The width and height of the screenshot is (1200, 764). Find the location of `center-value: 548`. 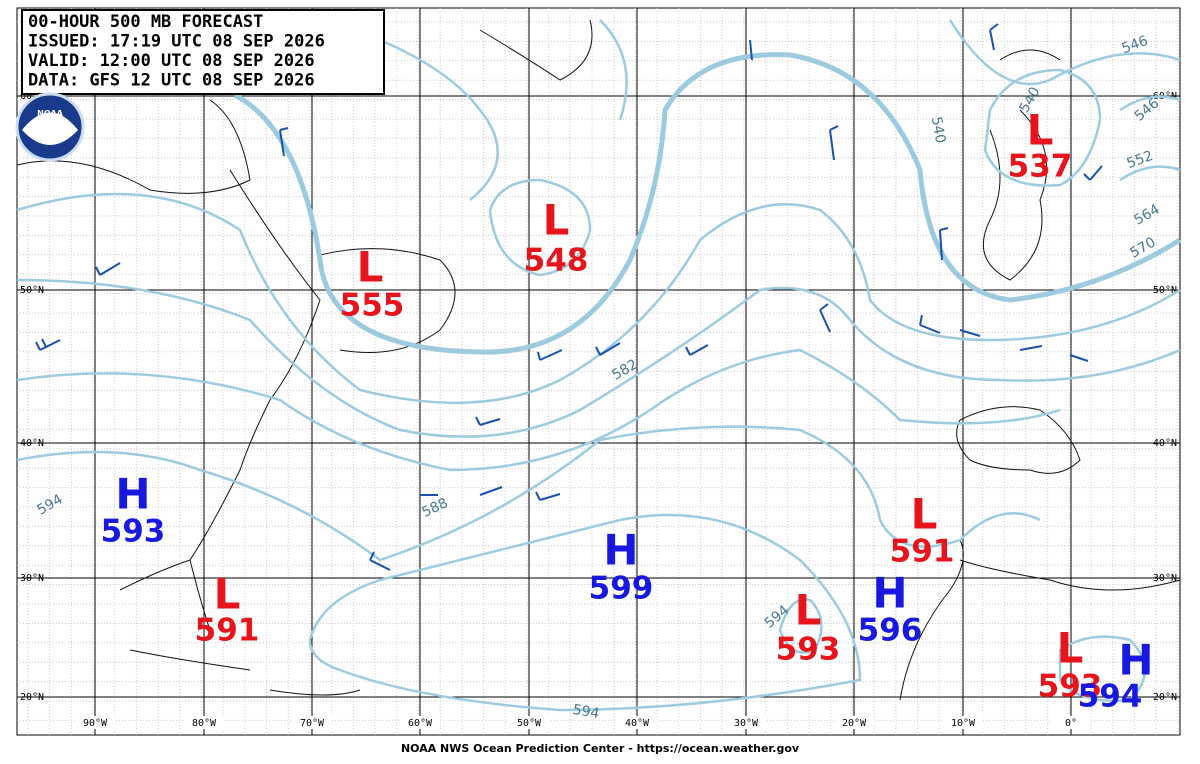

center-value: 548 is located at coordinates (556, 261).